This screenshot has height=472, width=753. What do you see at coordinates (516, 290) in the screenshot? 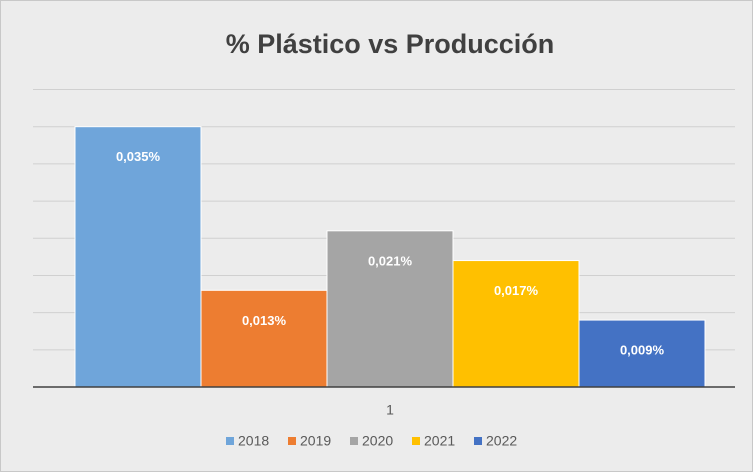
I see `data-label: 0,017%` at bounding box center [516, 290].